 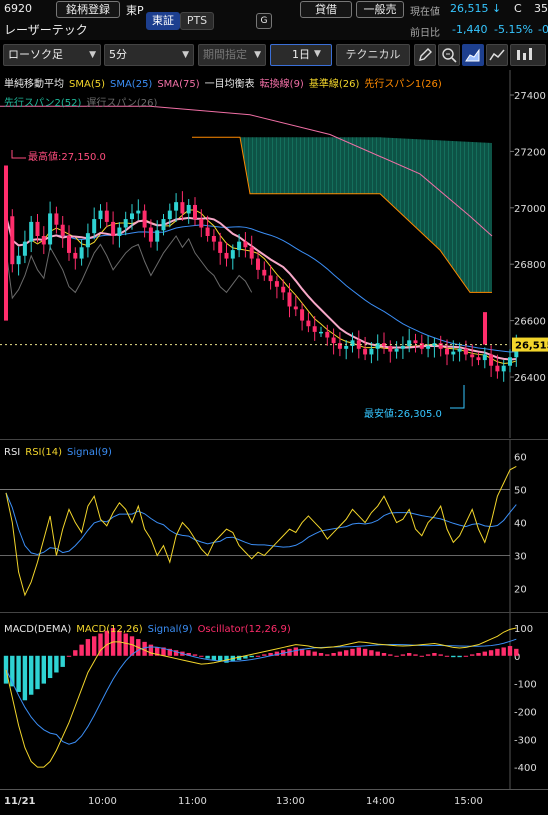 I want to click on legend-item: RSI(14), so click(x=44, y=452).